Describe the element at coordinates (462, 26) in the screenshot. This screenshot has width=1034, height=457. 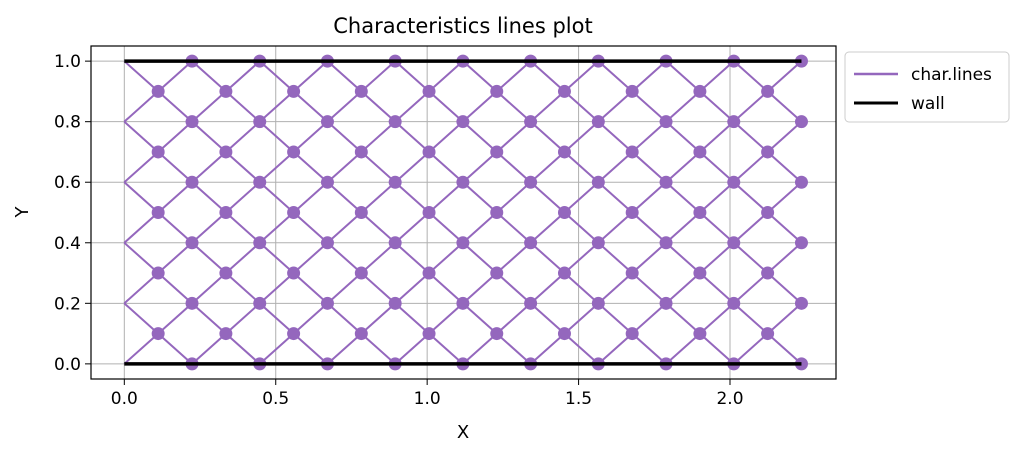
I see `chart-title: Characteristics lines plot` at that location.